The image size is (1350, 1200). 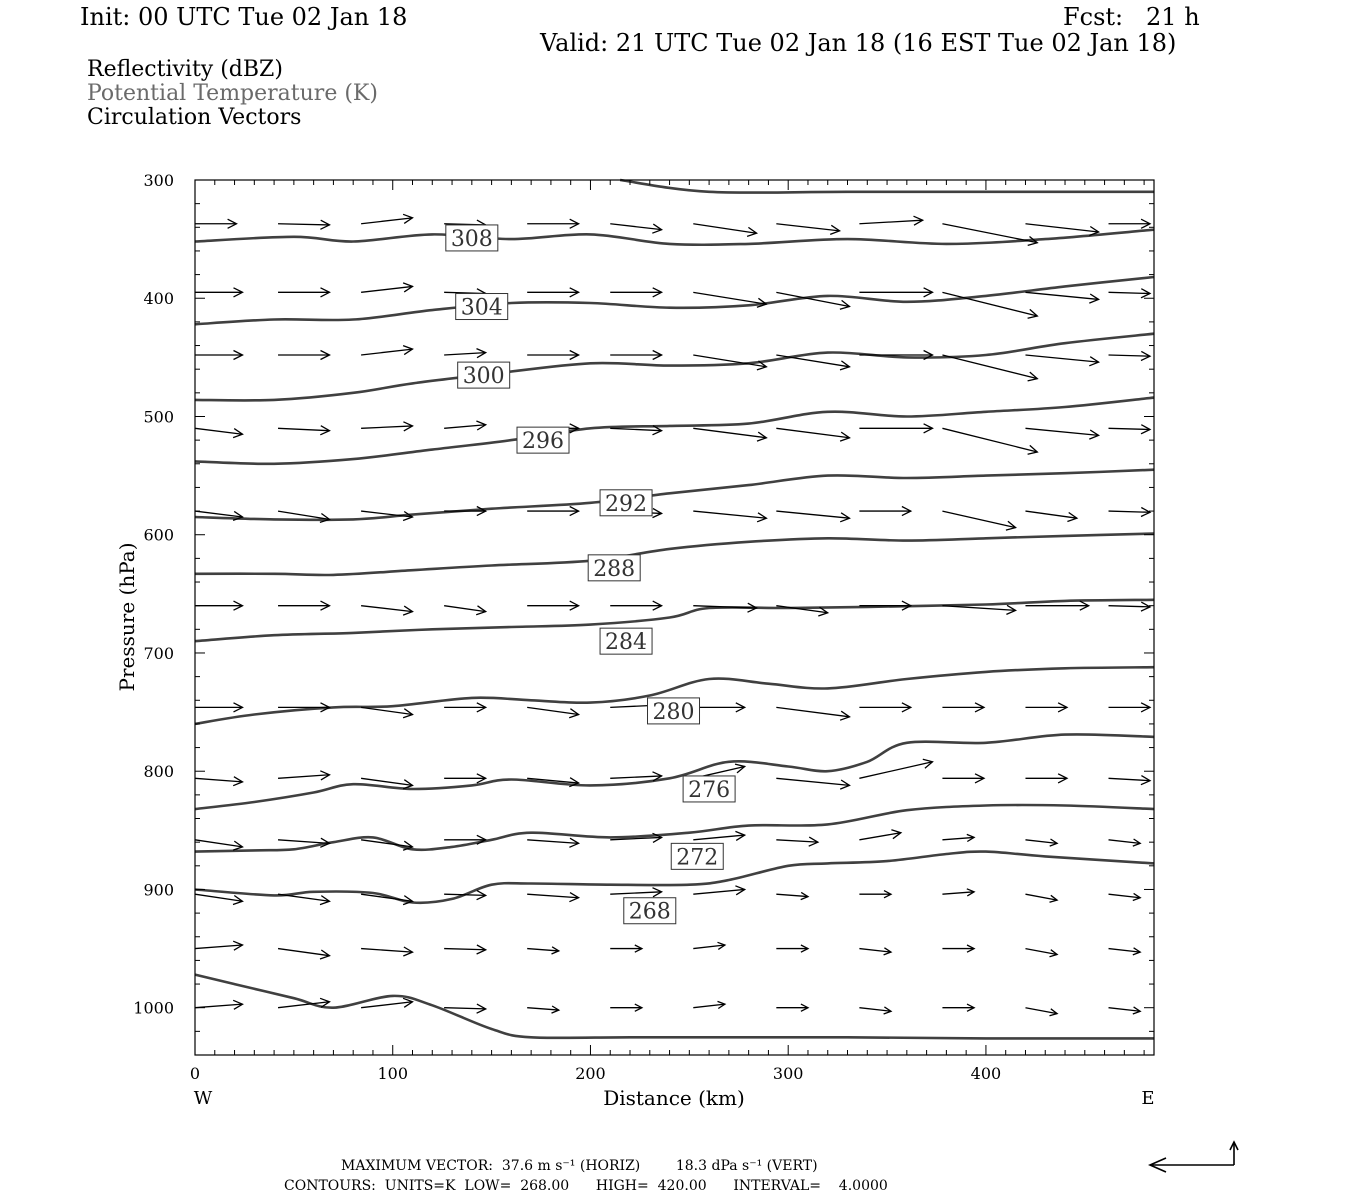 I want to click on y-tick-label: 700, so click(x=158, y=653).